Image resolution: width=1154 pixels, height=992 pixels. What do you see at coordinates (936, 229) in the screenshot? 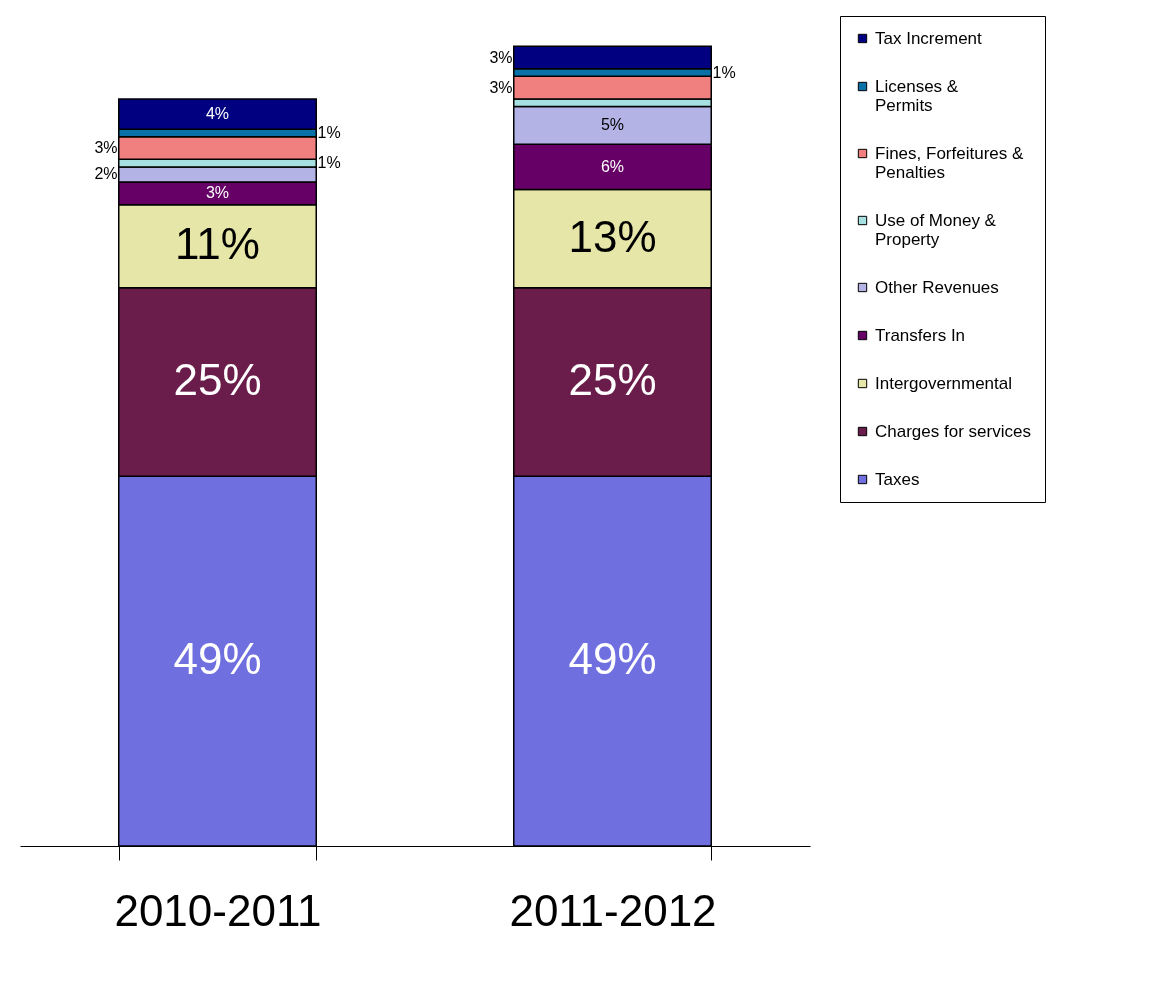
I see `legend-label: Use of Money & Property` at bounding box center [936, 229].